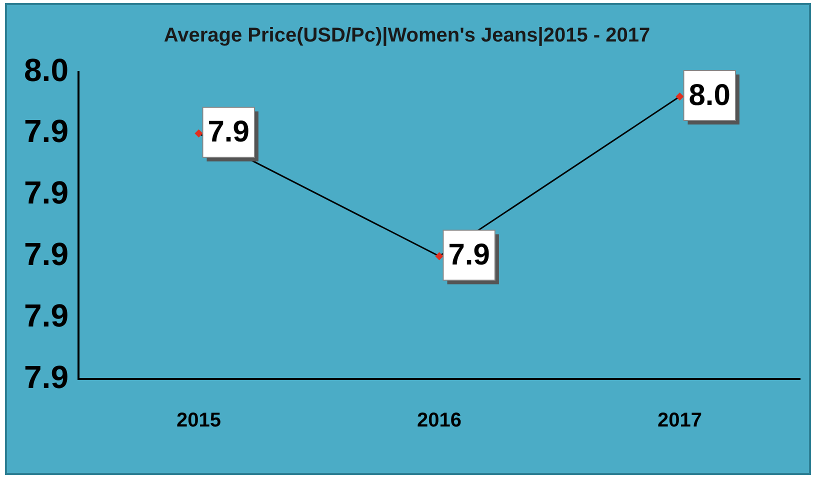 The width and height of the screenshot is (820, 483). Describe the element at coordinates (709, 95) in the screenshot. I see `data-label: 8.0` at that location.